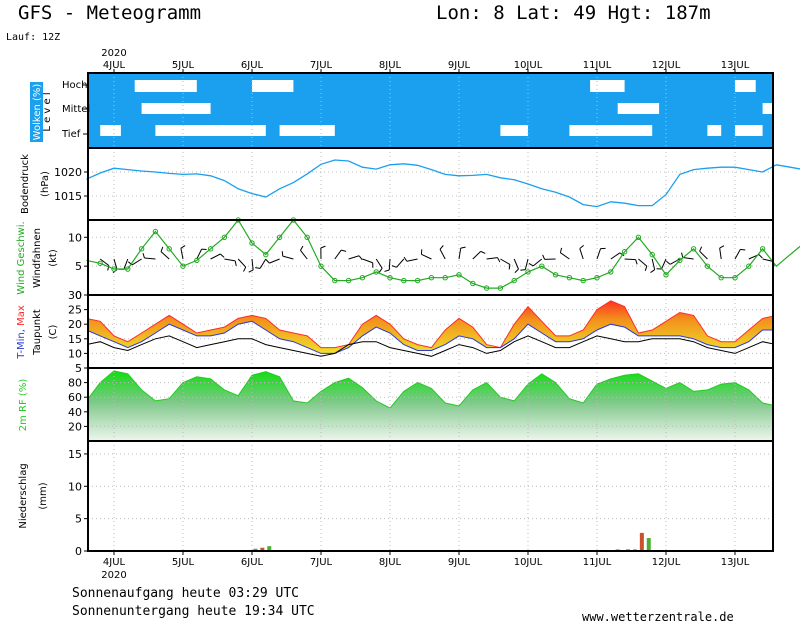  What do you see at coordinates (25, 184) in the screenshot?
I see `pressure-axis-label: Bodendruck` at bounding box center [25, 184].